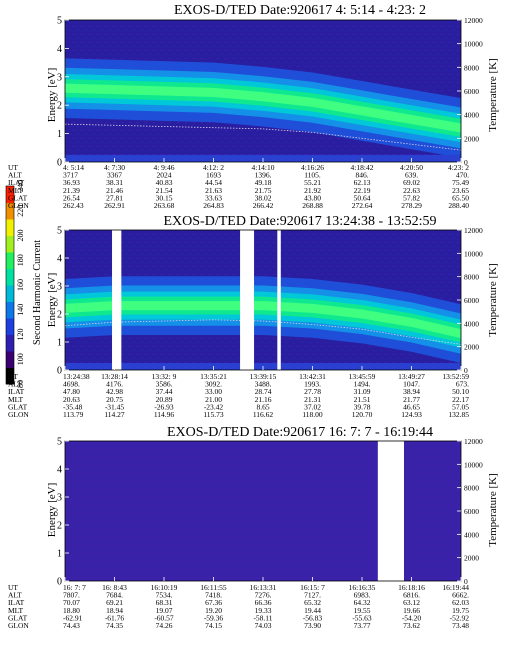 The image size is (505, 649). I want to click on table-cell: 19.07, so click(164, 610).